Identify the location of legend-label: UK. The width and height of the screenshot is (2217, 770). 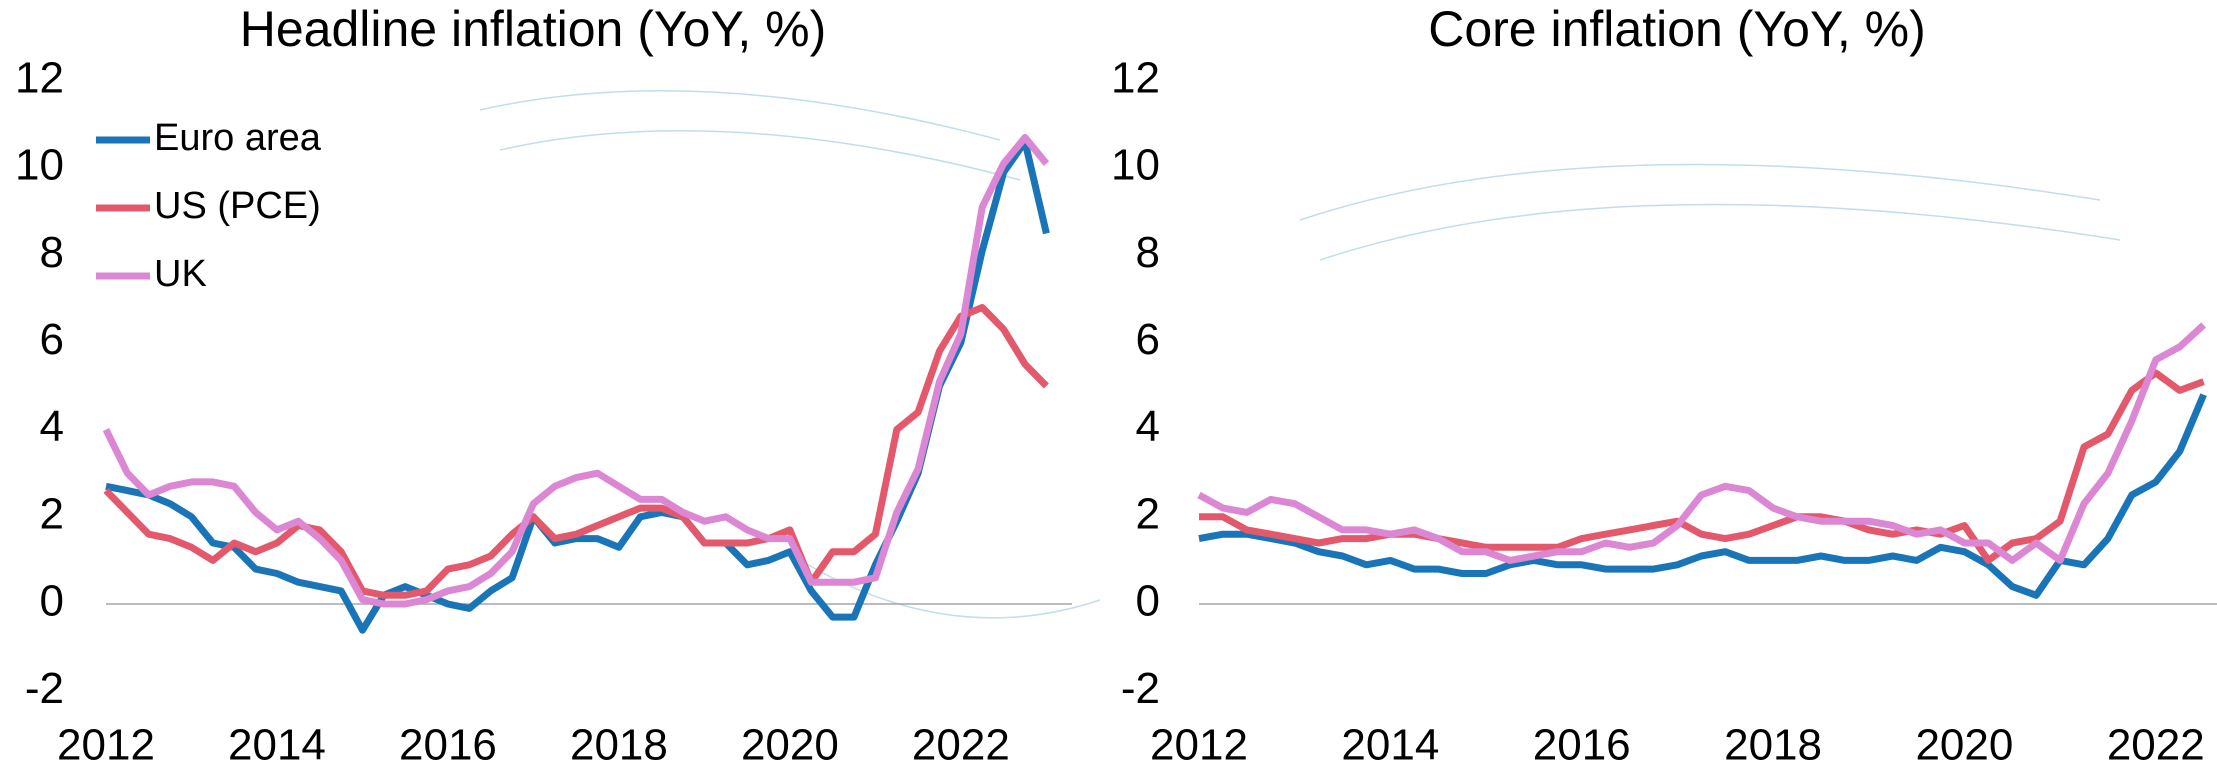
(180, 274).